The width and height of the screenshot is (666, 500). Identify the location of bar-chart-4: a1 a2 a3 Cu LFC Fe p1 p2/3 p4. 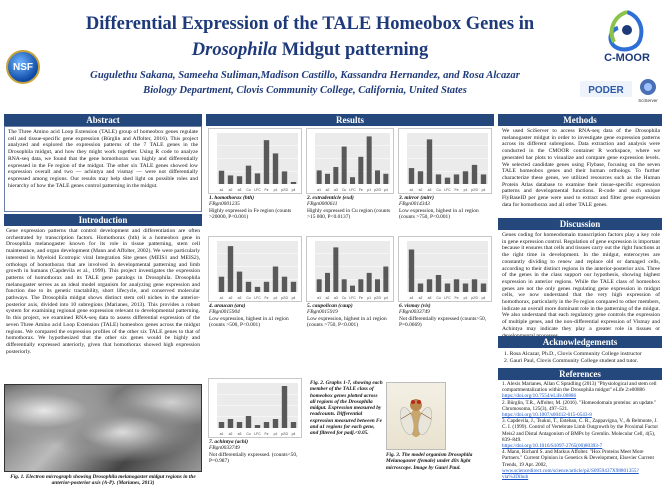
(255, 269).